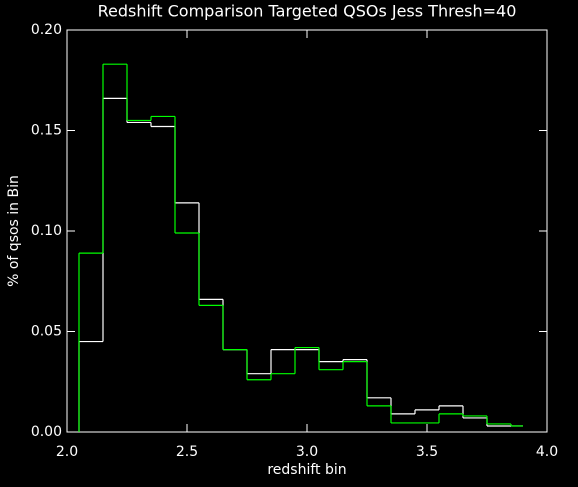  Describe the element at coordinates (187, 452) in the screenshot. I see `x-tick-label: 2.5` at that location.